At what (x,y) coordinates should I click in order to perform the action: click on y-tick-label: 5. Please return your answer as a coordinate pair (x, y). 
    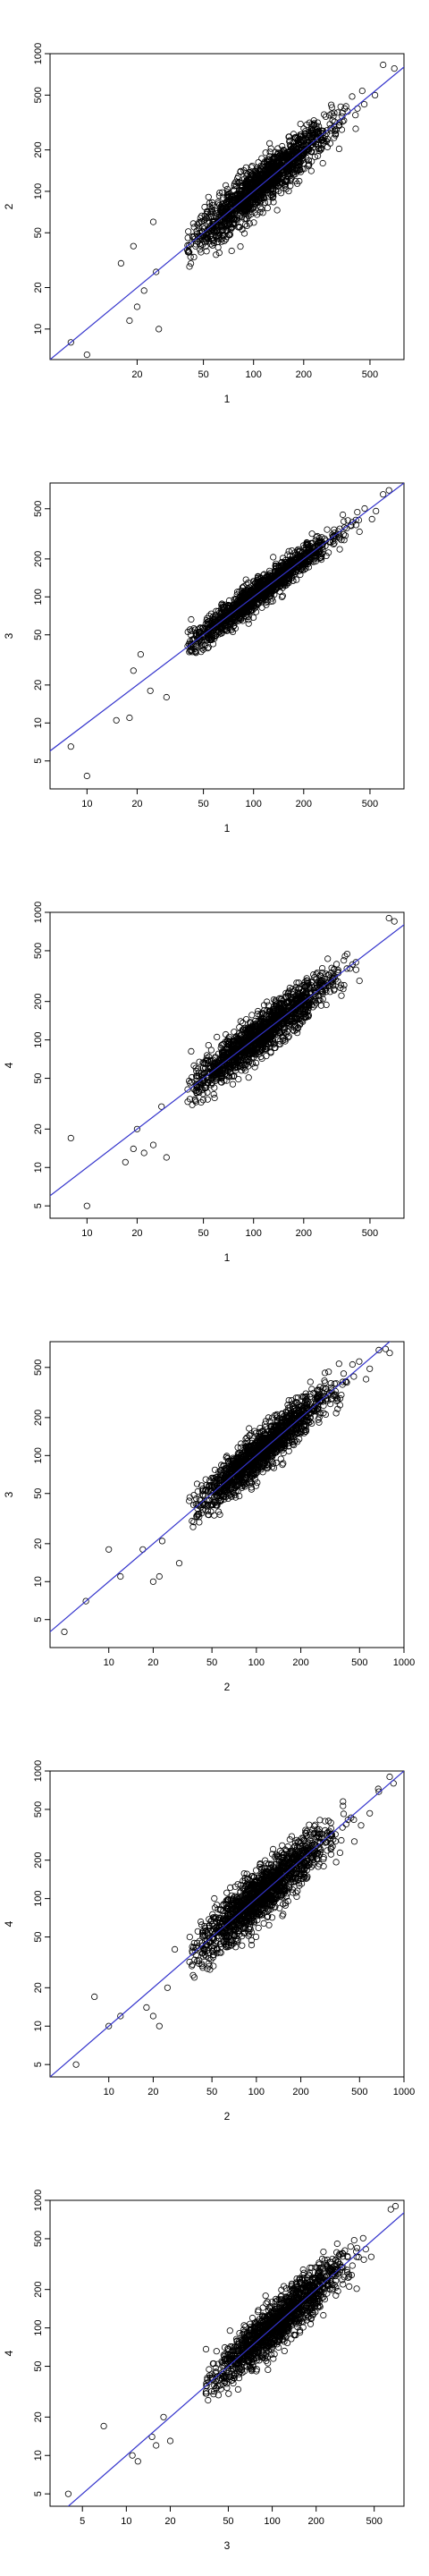
    Looking at the image, I should click on (39, 1205).